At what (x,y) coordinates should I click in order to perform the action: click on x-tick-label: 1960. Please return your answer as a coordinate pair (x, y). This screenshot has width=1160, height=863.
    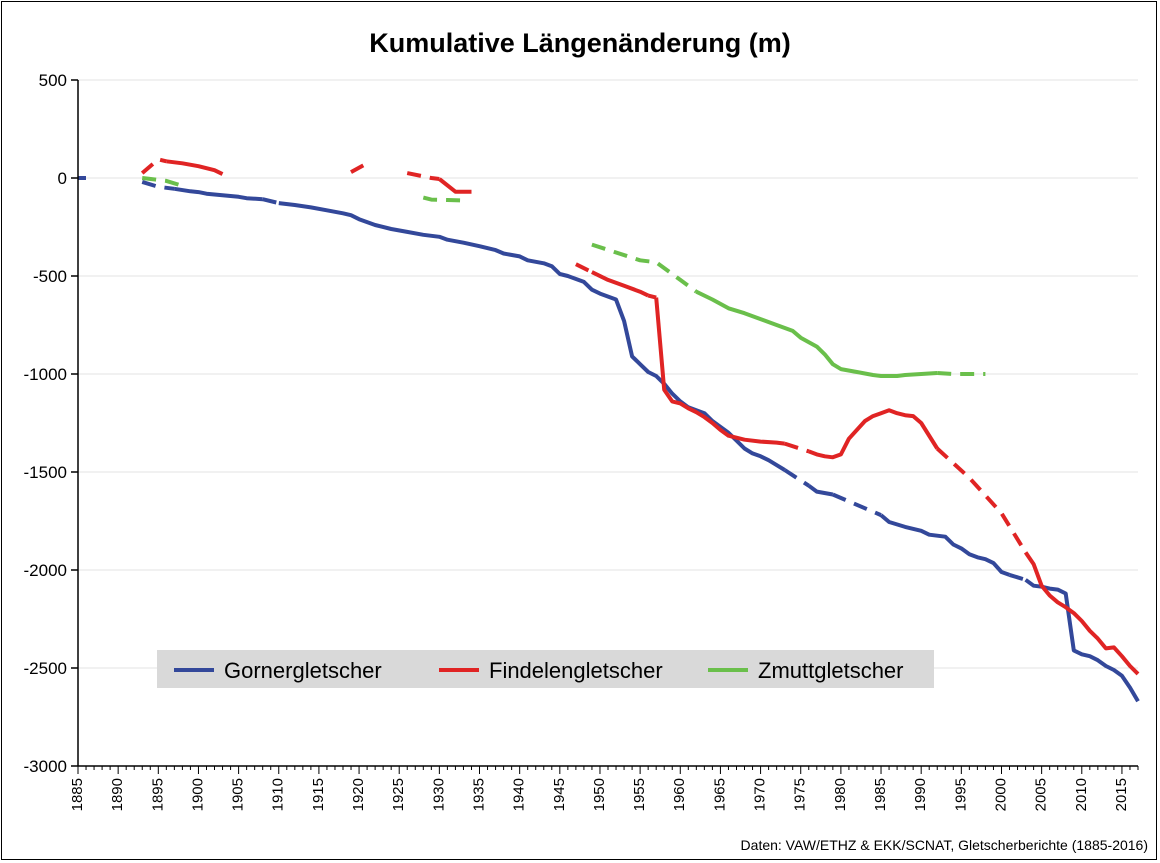
    Looking at the image, I should click on (679, 794).